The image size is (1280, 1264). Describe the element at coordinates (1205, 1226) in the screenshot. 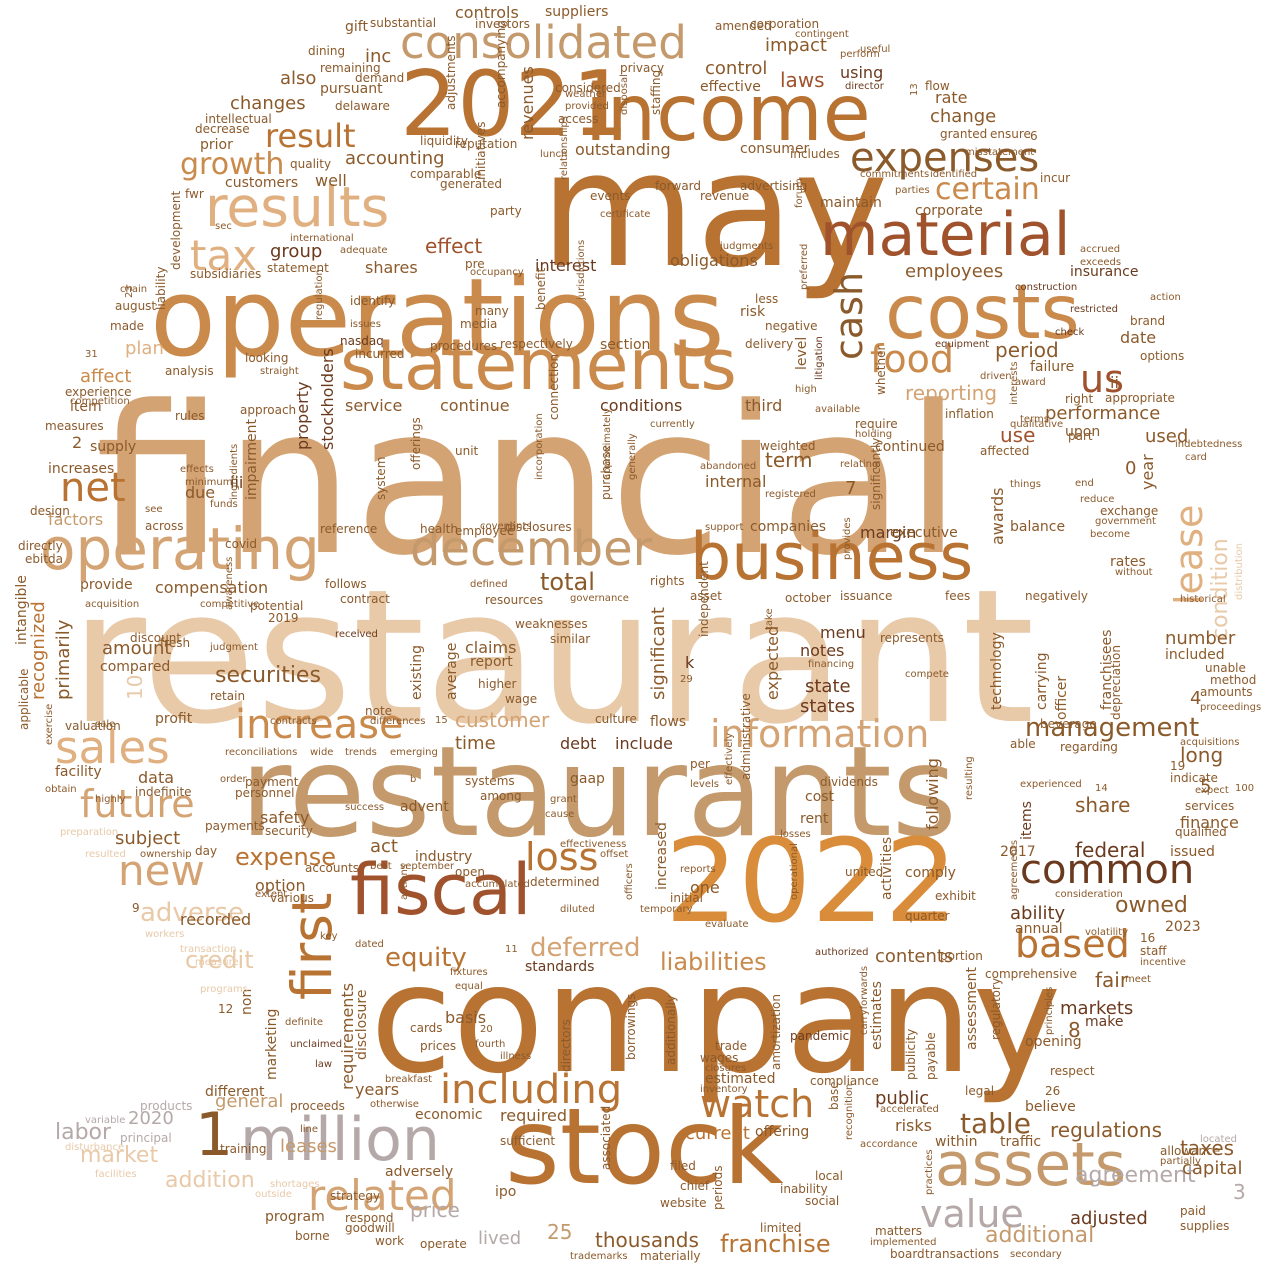

I see `word-supplies: supplies` at that location.